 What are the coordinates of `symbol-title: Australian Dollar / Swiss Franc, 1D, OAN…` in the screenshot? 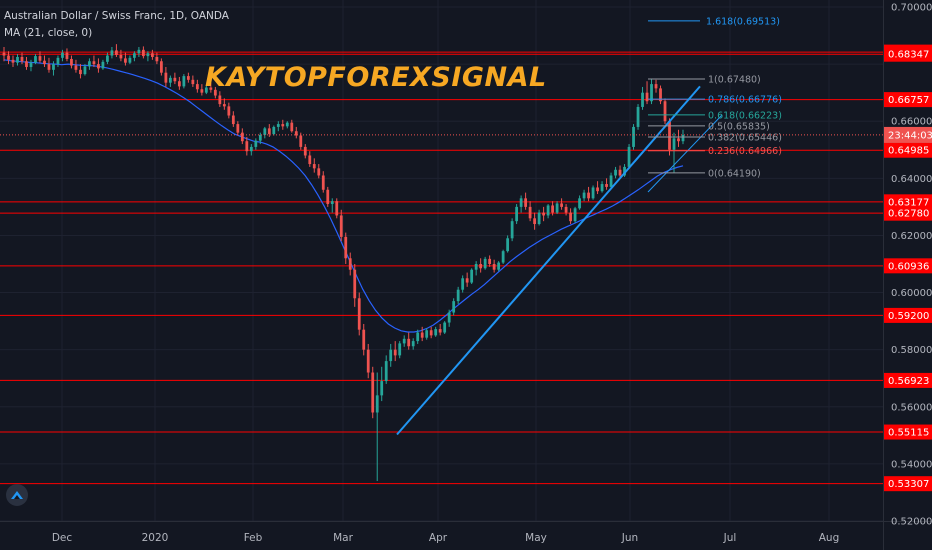 It's located at (116, 16).